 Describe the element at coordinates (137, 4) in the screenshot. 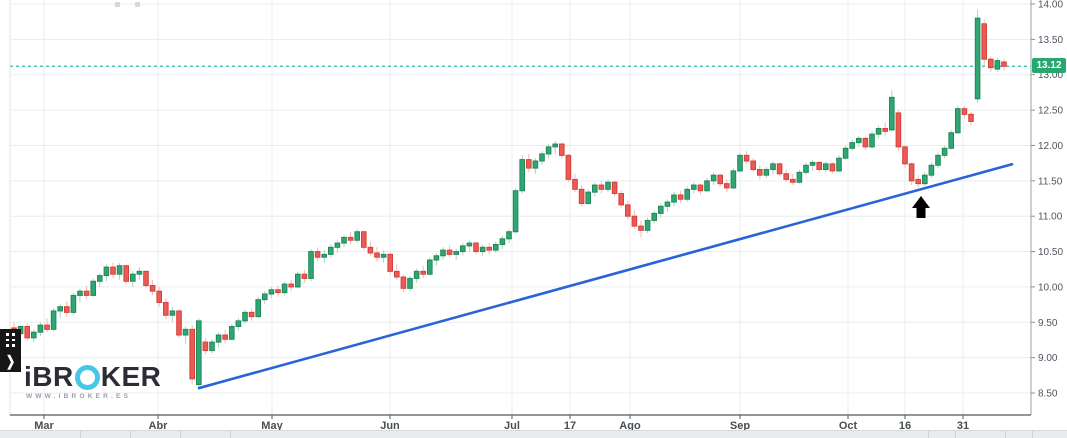

I see `chart-event-marker` at that location.